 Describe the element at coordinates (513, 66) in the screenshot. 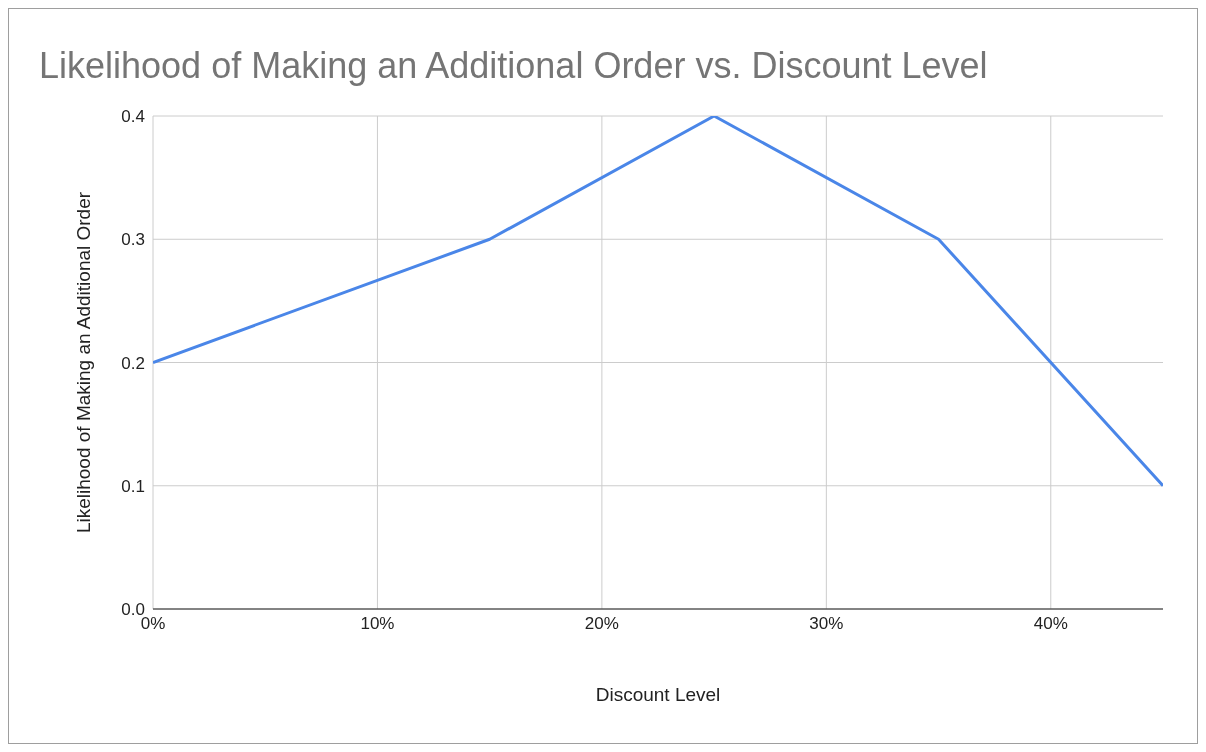

I see `chart-title: Likelihood of Making an Additional Order vs. Discount Level` at that location.